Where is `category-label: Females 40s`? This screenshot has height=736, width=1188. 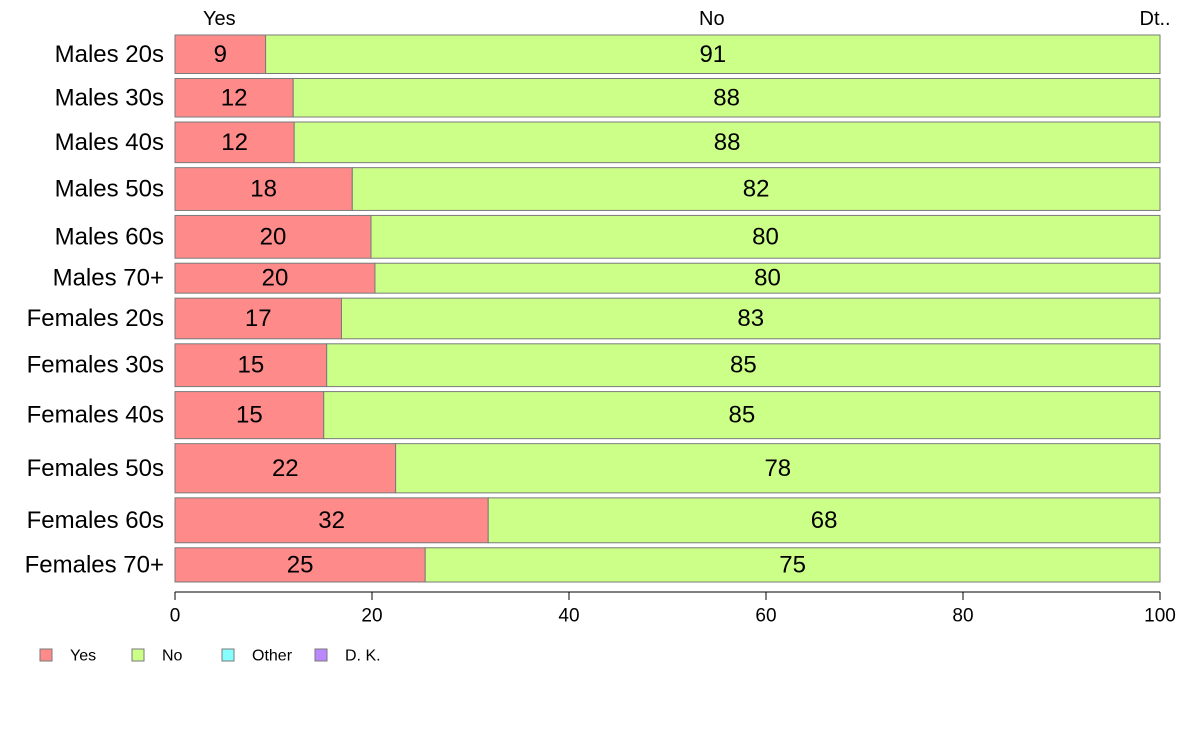
category-label: Females 40s is located at coordinates (95, 415).